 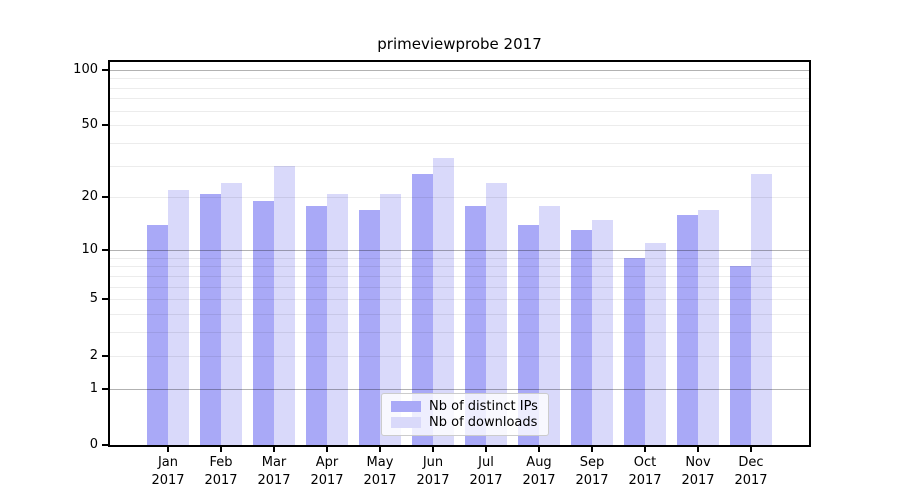 I want to click on legend-swatch-downloads, so click(x=406, y=422).